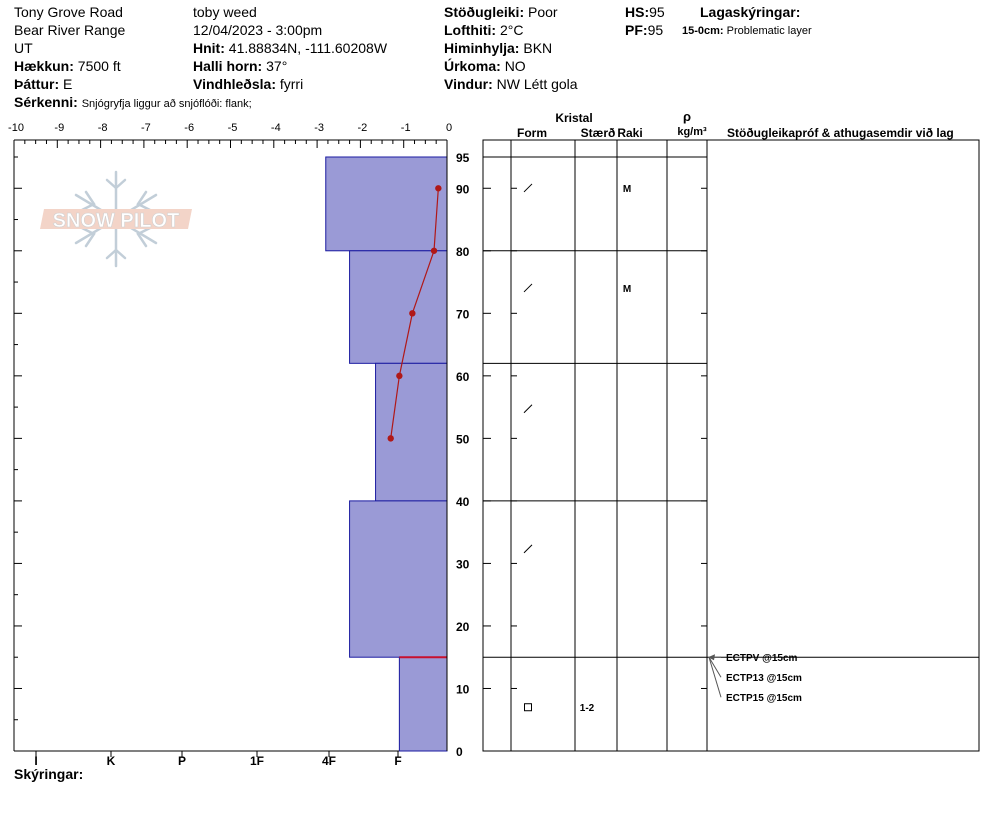 The image size is (994, 840). I want to click on penetration-foot: PF:95, so click(644, 30).